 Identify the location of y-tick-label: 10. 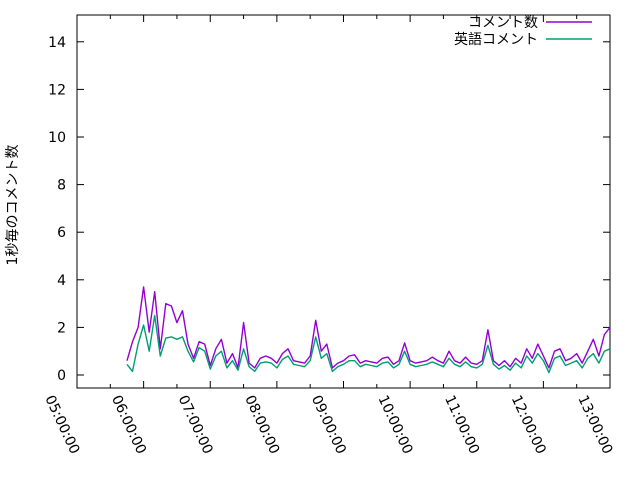
(57, 138).